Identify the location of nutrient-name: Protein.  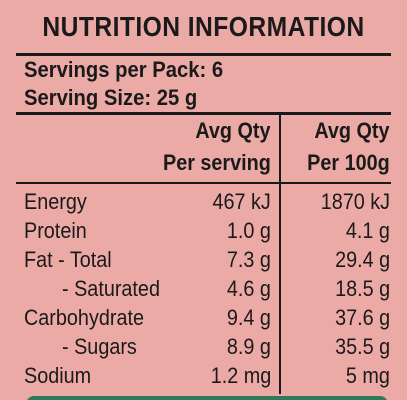
(55, 230).